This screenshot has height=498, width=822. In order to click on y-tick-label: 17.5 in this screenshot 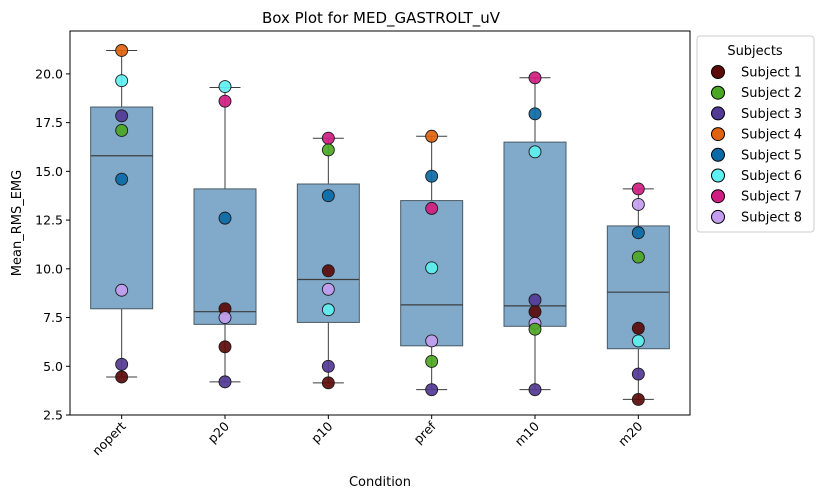, I will do `click(49, 122)`.